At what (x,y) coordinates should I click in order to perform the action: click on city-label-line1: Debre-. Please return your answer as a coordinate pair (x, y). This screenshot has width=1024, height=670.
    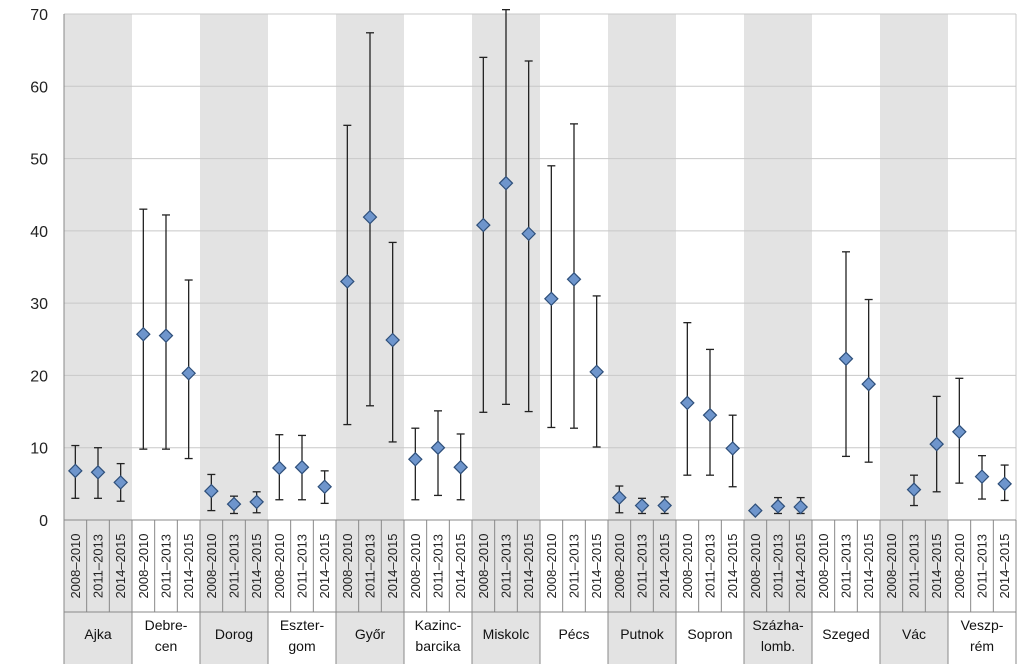
    Looking at the image, I should click on (166, 625).